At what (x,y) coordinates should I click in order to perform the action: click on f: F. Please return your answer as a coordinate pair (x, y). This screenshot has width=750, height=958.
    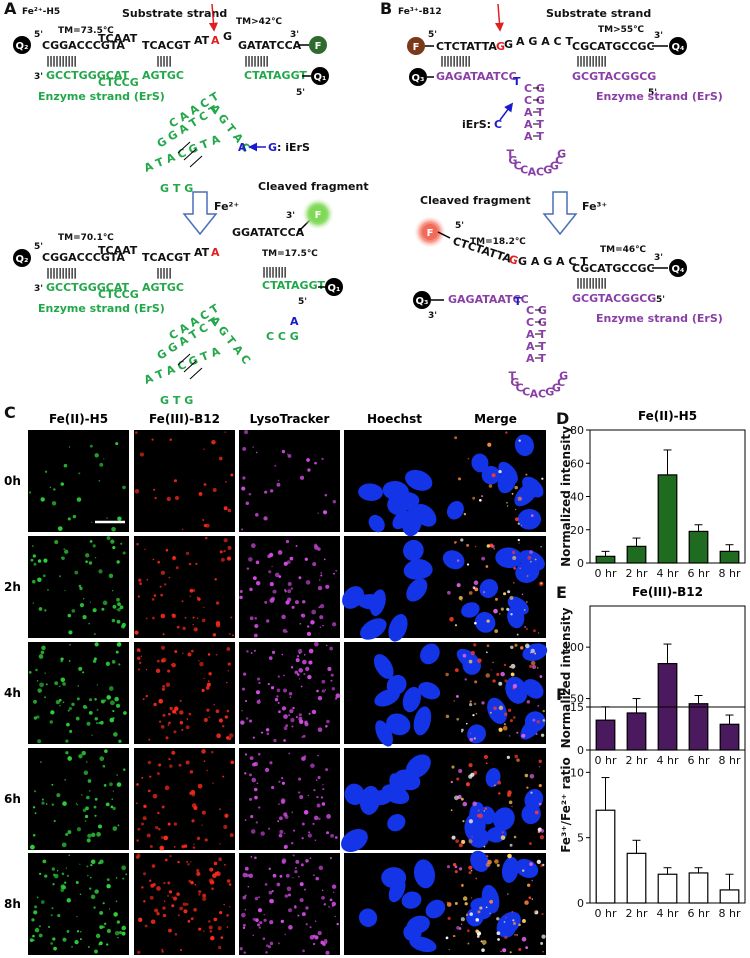
    Looking at the image, I should click on (561, 694).